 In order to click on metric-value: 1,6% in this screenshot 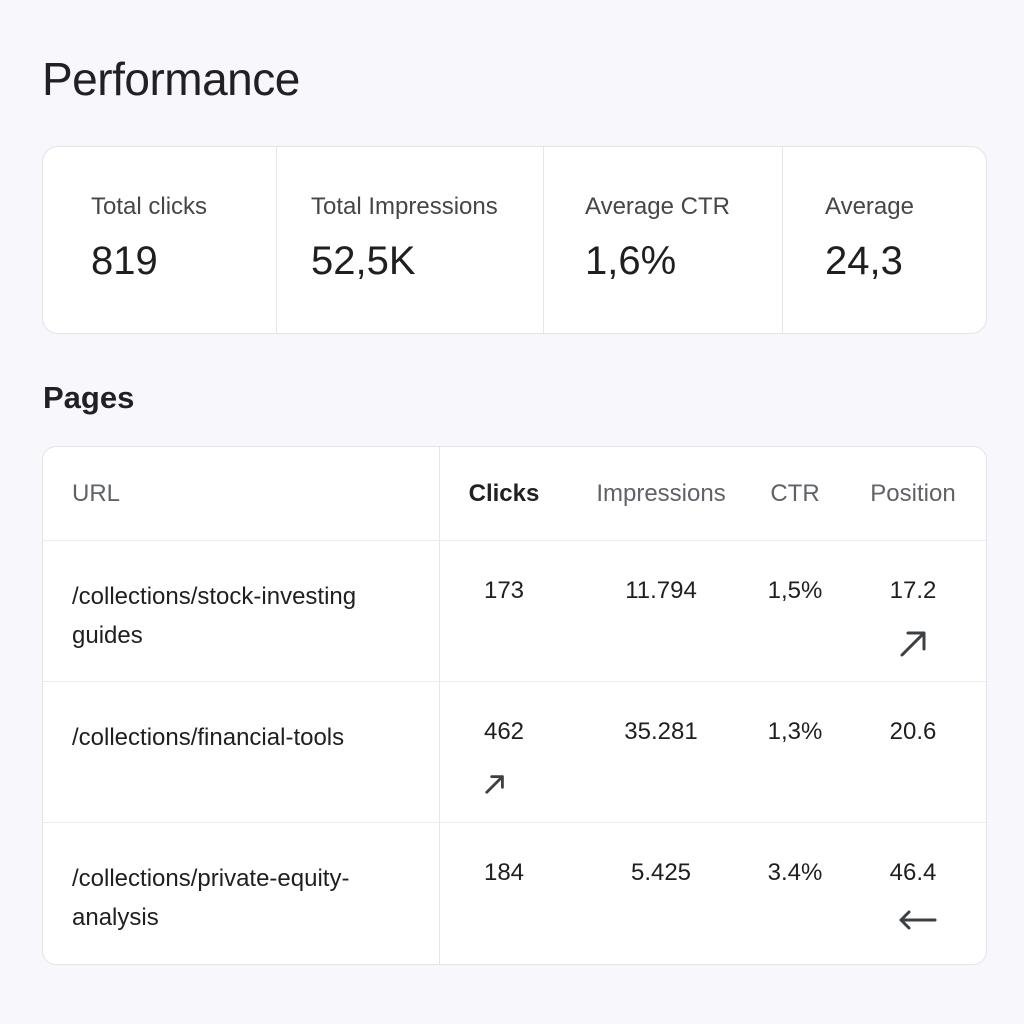, I will do `click(631, 261)`.